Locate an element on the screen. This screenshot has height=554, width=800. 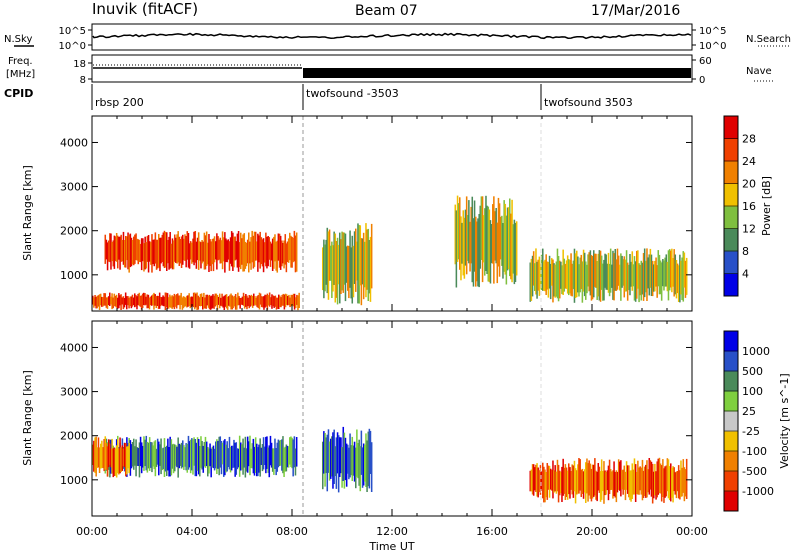
cpid-segment-1: rbsp 200 is located at coordinates (119, 102).